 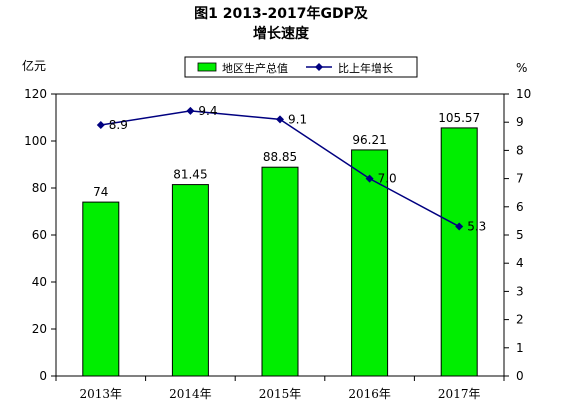 What do you see at coordinates (281, 33) in the screenshot?
I see `chart-subtitle: 增长速度` at bounding box center [281, 33].